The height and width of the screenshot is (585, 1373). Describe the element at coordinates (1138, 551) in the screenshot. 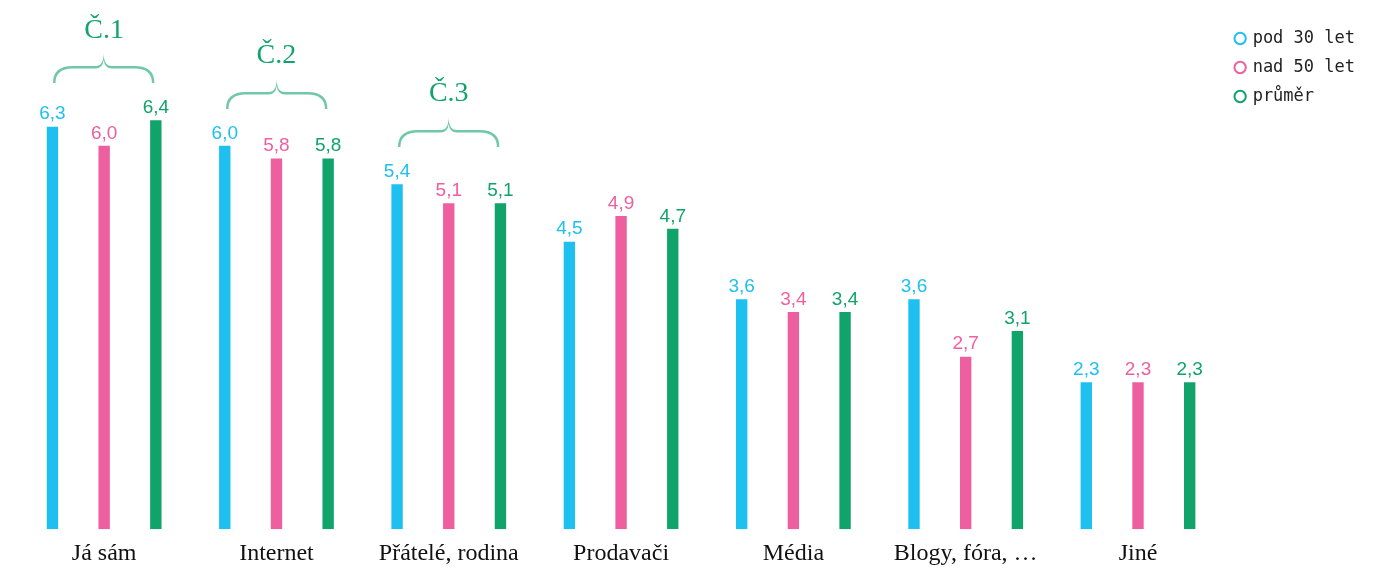

I see `x-tick-label: Jiné` at that location.